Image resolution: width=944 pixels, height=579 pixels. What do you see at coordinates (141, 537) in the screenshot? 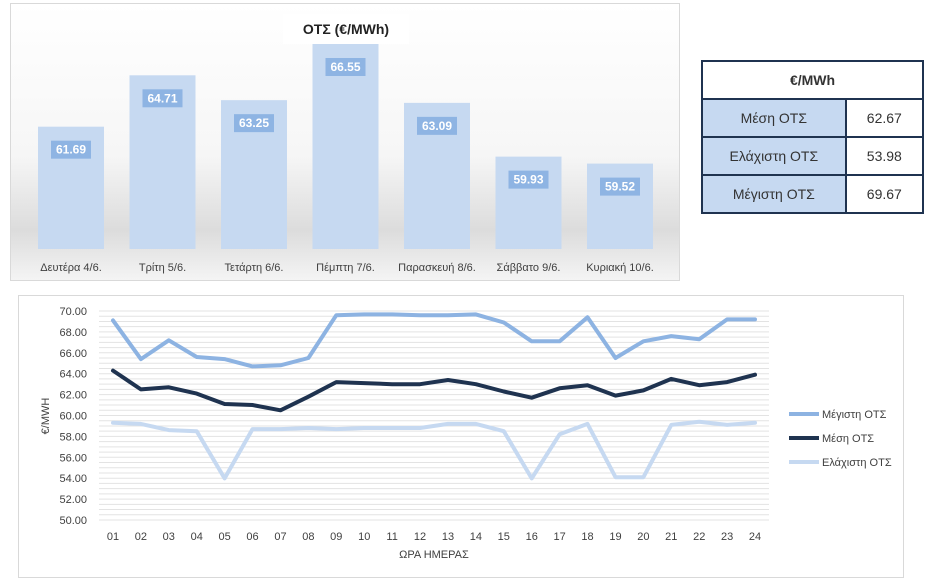
I see `x-tick-label: 02` at bounding box center [141, 537].